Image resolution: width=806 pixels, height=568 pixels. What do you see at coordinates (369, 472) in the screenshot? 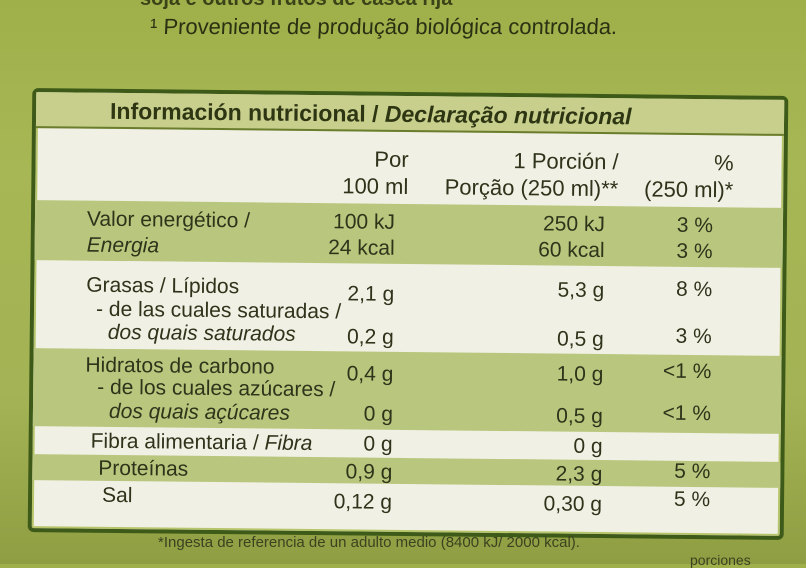
I see `row-v1: 0,9 g` at bounding box center [369, 472].